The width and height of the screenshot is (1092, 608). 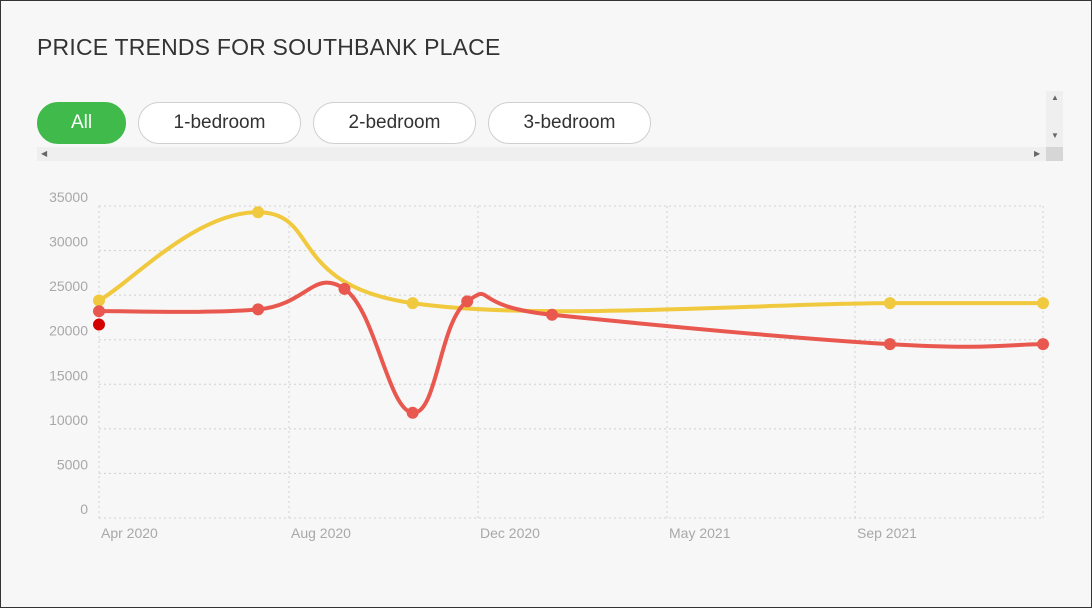 What do you see at coordinates (1055, 97) in the screenshot?
I see `scroll-up-arrow-icon: ▲` at bounding box center [1055, 97].